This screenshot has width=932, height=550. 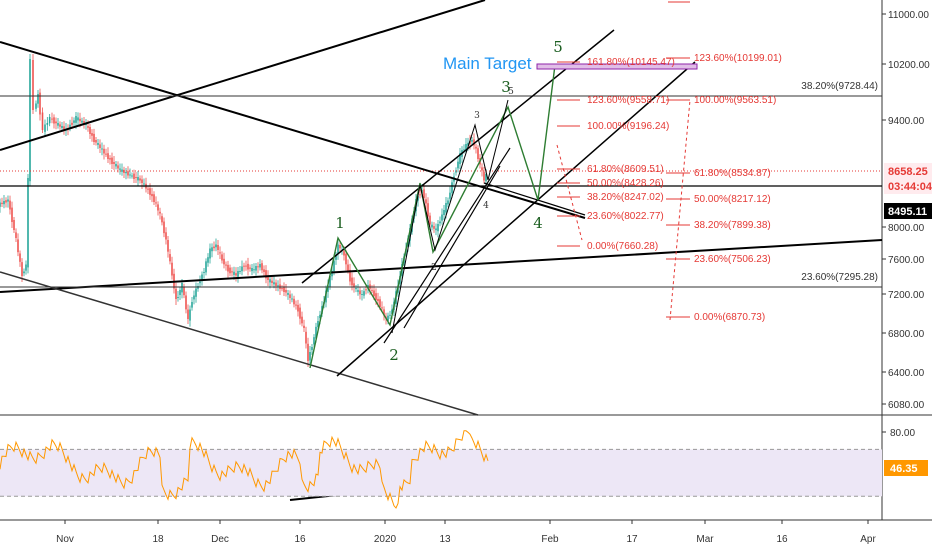 I want to click on fib-left-label: 23.60%(8022.77), so click(x=625, y=216).